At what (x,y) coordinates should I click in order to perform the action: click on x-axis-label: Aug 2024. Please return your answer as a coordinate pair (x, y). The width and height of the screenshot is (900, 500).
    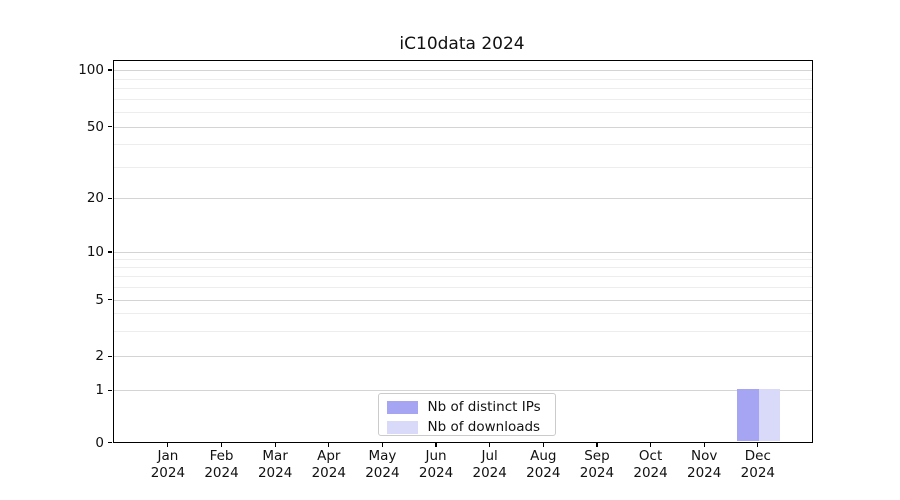
    Looking at the image, I should click on (543, 464).